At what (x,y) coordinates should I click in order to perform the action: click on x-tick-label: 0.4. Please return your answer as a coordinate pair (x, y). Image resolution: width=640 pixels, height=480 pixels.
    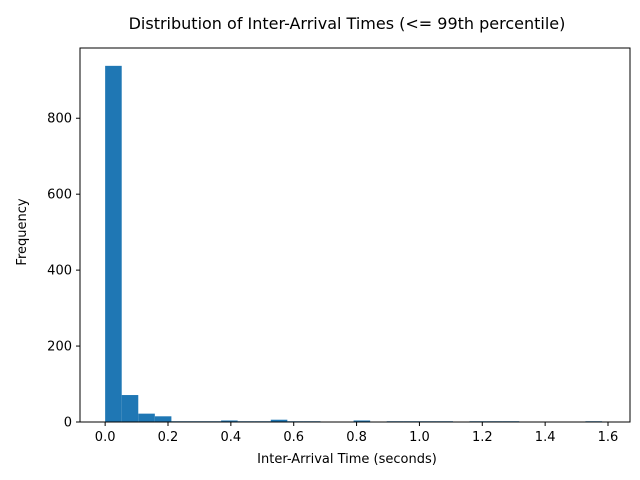
    Looking at the image, I should click on (231, 437).